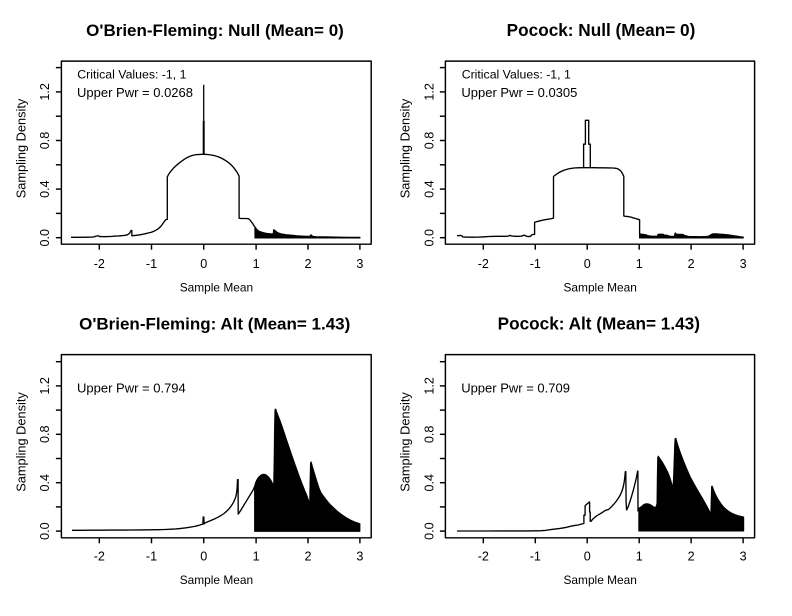  What do you see at coordinates (599, 323) in the screenshot?
I see `svg-text: Pocock: Alt (Mean= 1.43)` at bounding box center [599, 323].